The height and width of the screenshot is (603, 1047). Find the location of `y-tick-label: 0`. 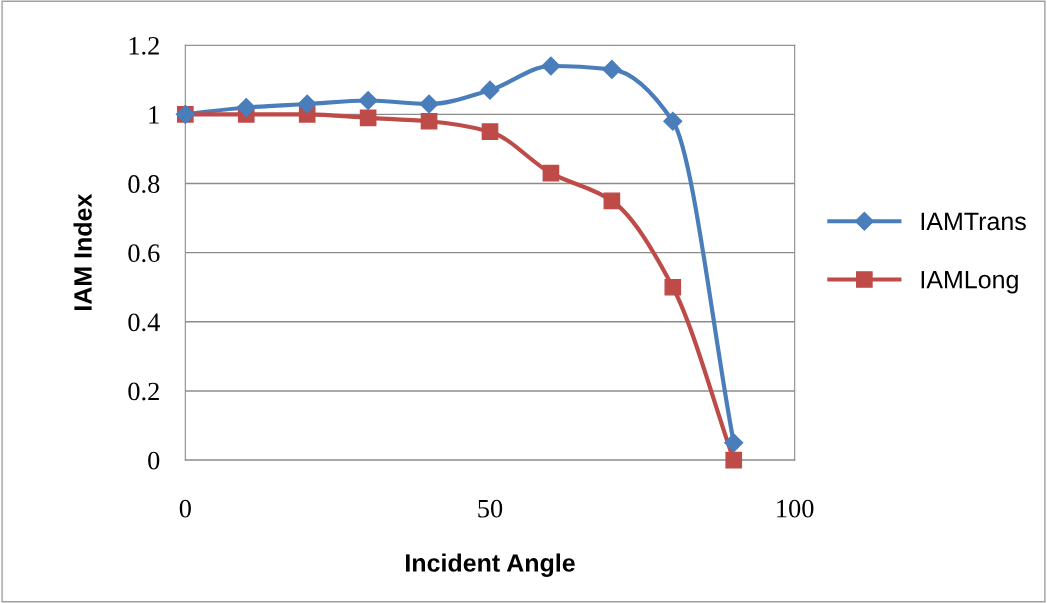

y-tick-label: 0 is located at coordinates (154, 460).